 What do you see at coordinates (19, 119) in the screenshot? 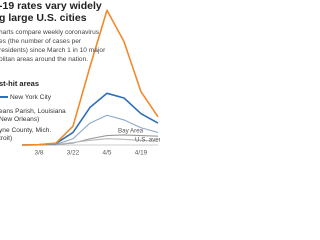
I see `legend-label-detail: New Orleans)` at bounding box center [19, 119].